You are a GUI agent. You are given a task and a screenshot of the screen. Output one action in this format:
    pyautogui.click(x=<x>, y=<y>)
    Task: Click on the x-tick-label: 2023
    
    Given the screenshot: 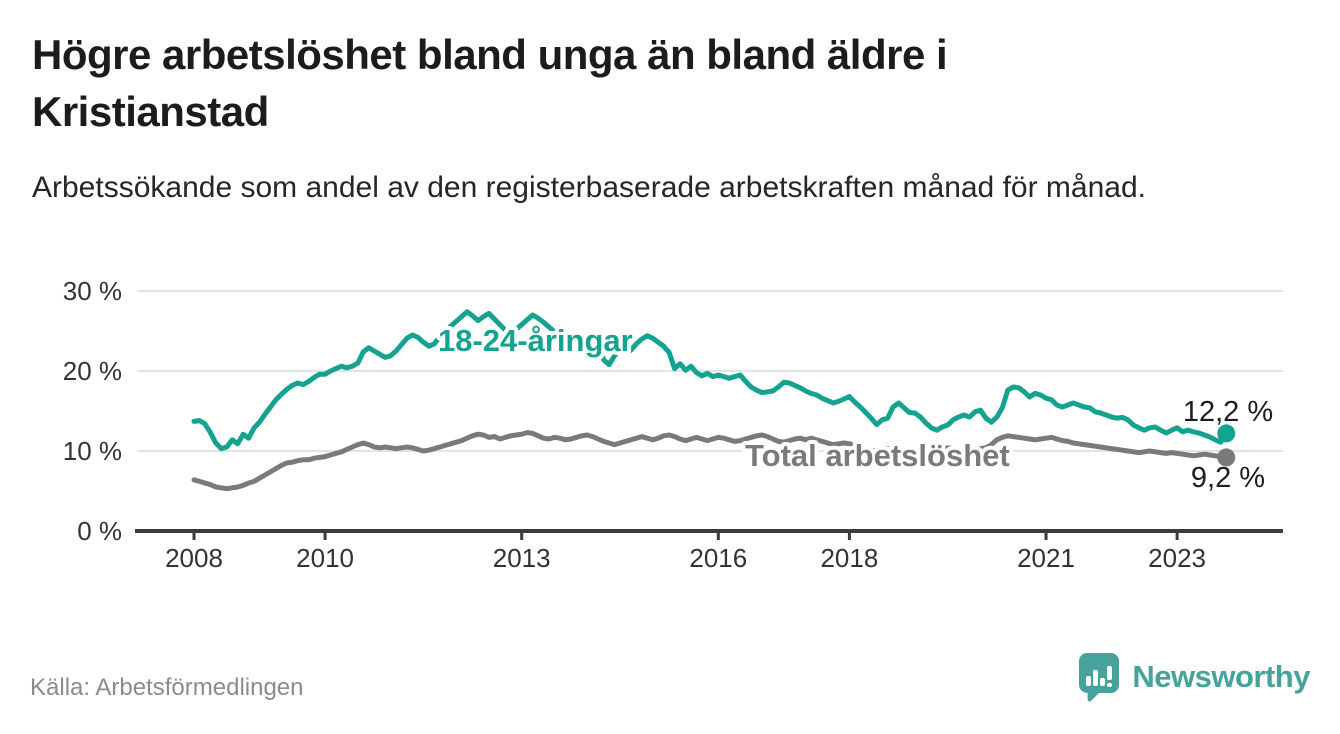 What is the action you would take?
    pyautogui.click(x=1177, y=558)
    